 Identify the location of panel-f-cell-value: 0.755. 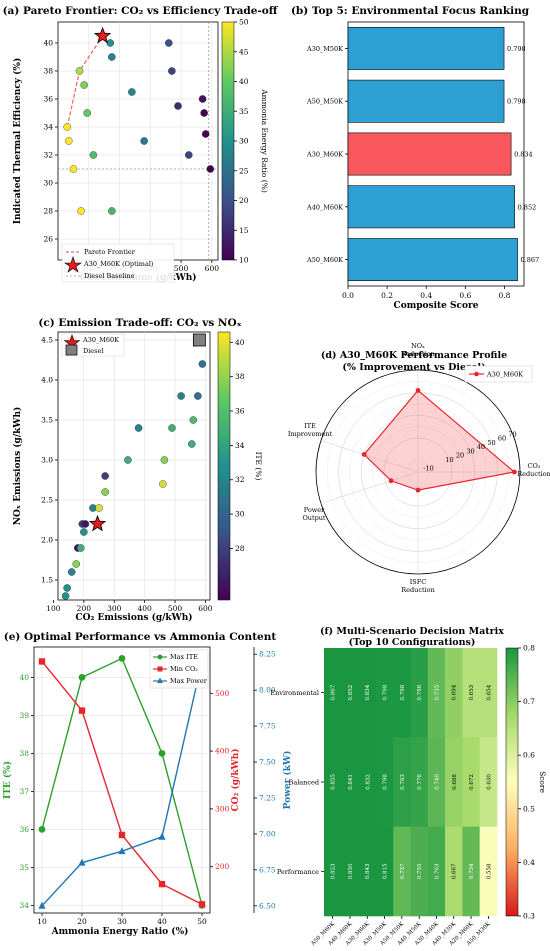
(420, 871).